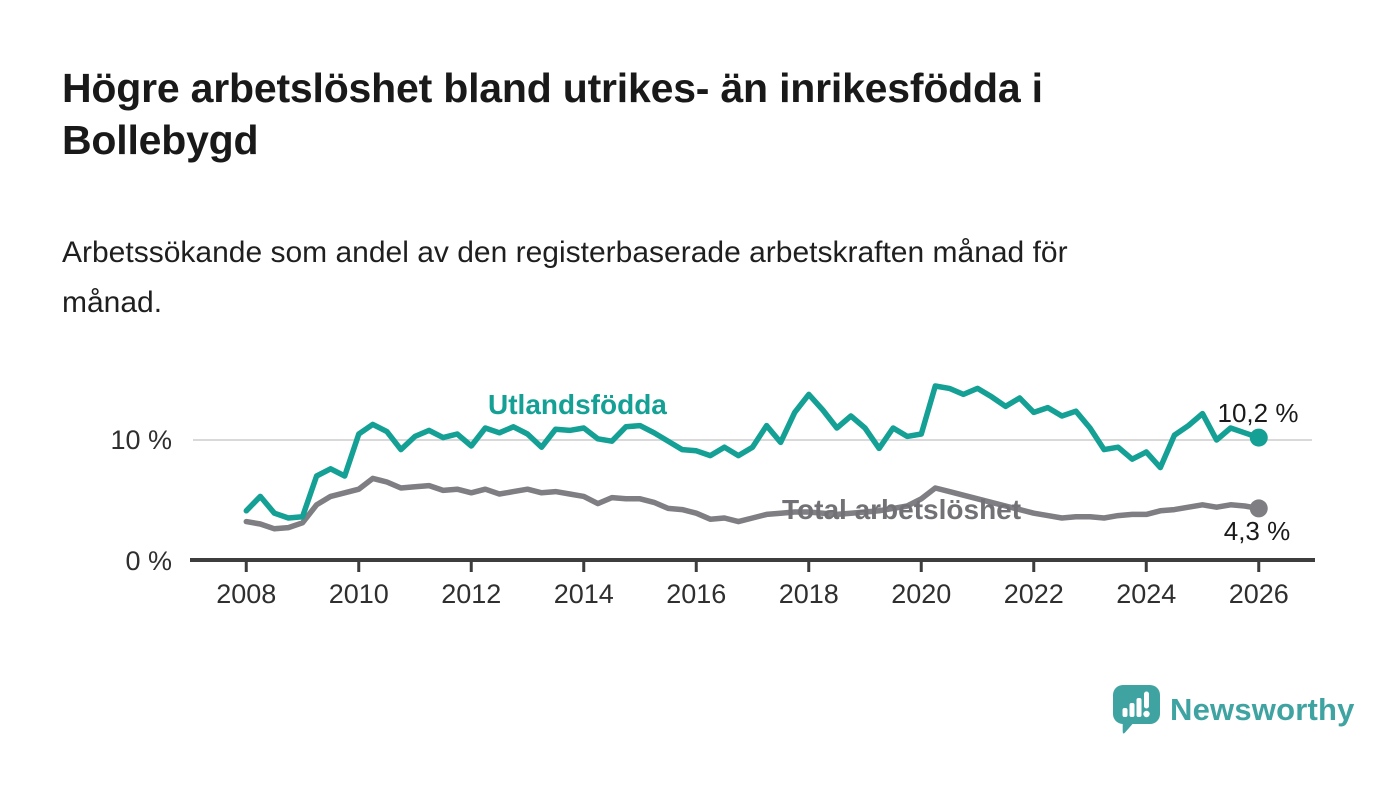 The height and width of the screenshot is (794, 1400). Describe the element at coordinates (1146, 714) in the screenshot. I see `exclamation-dot` at that location.